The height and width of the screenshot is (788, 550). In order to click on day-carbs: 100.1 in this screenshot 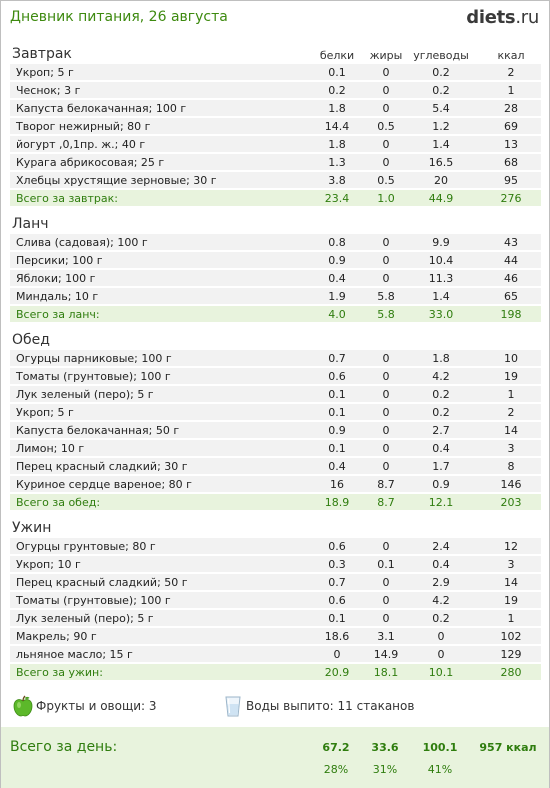, I will do `click(440, 747)`.